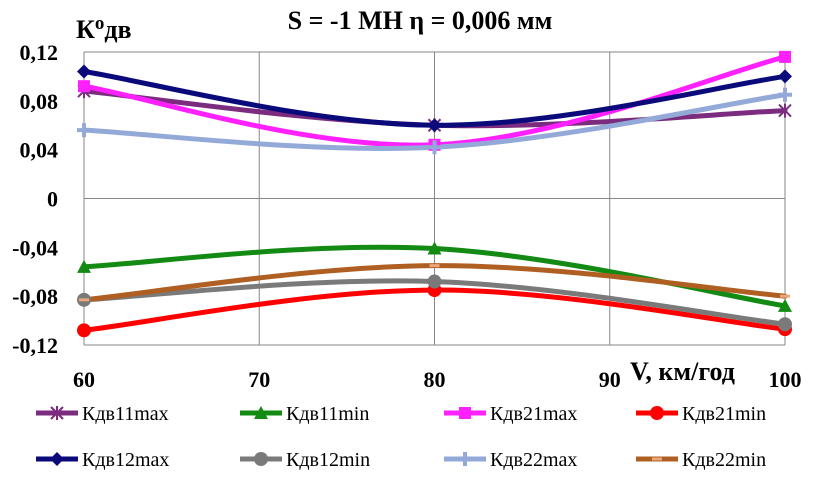  What do you see at coordinates (84, 330) in the screenshot?
I see `data-point-Кдв21min` at bounding box center [84, 330].